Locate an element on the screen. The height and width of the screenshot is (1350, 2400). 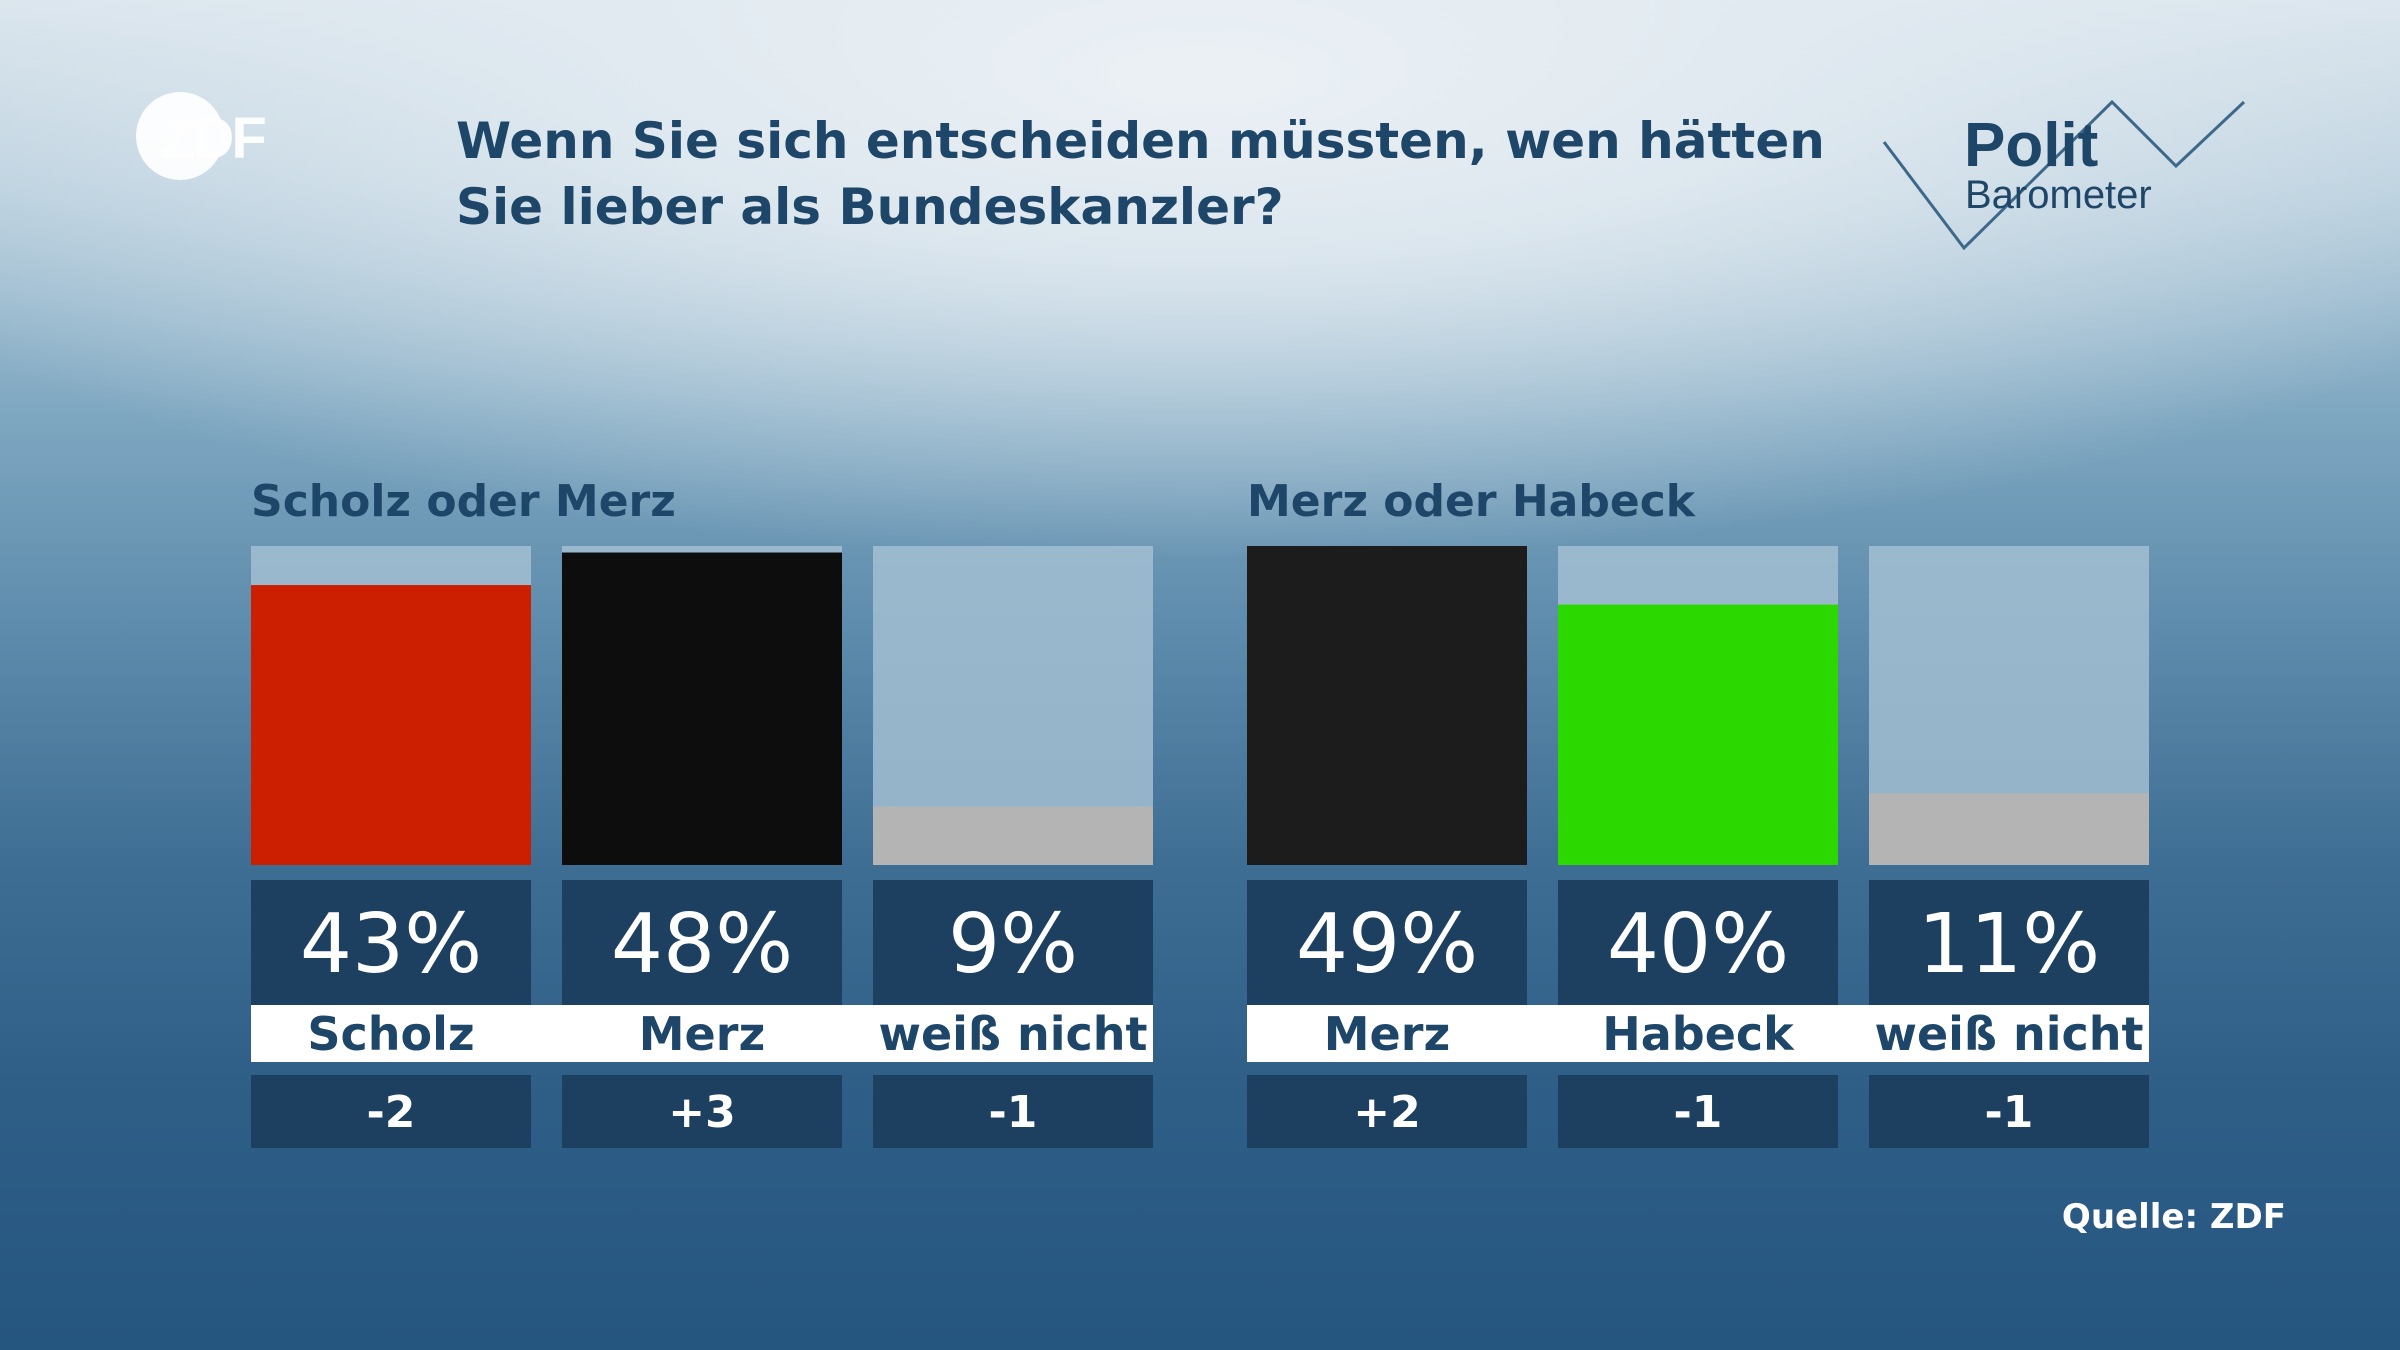
change-box-g2-merz is located at coordinates (1387, 1111).